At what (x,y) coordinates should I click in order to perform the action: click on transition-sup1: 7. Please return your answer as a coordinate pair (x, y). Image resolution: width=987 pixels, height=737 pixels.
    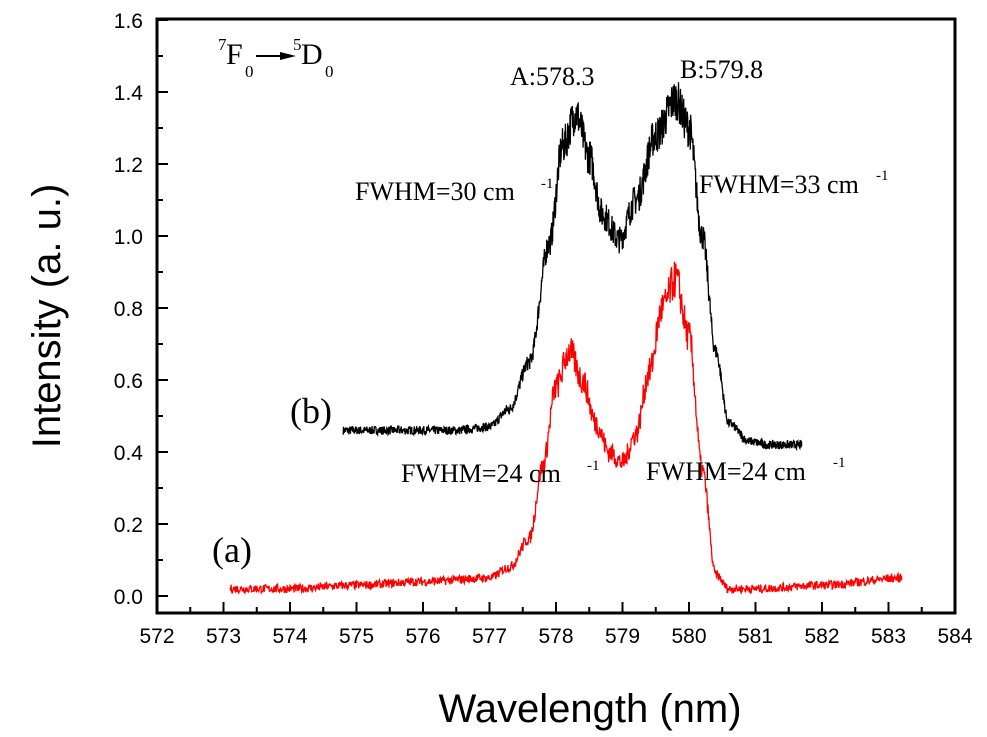
    Looking at the image, I should click on (222, 44).